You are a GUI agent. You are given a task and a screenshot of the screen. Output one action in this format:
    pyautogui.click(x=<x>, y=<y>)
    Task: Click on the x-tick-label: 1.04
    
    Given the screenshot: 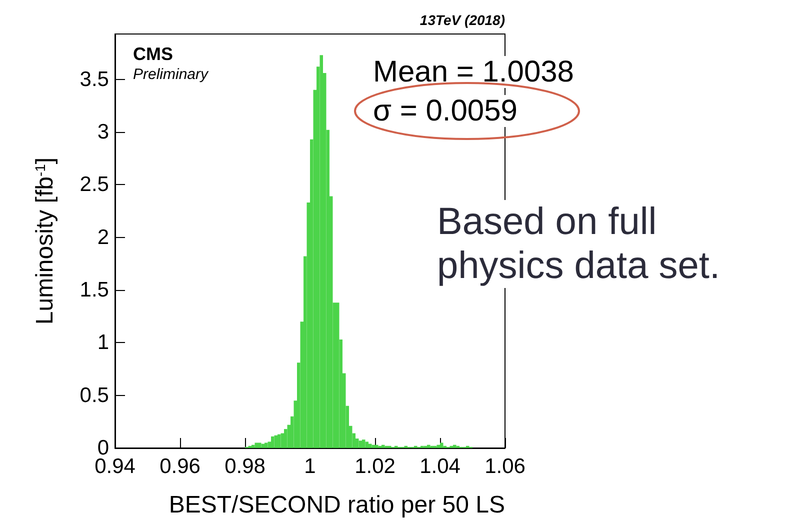 What is the action you would take?
    pyautogui.click(x=440, y=466)
    